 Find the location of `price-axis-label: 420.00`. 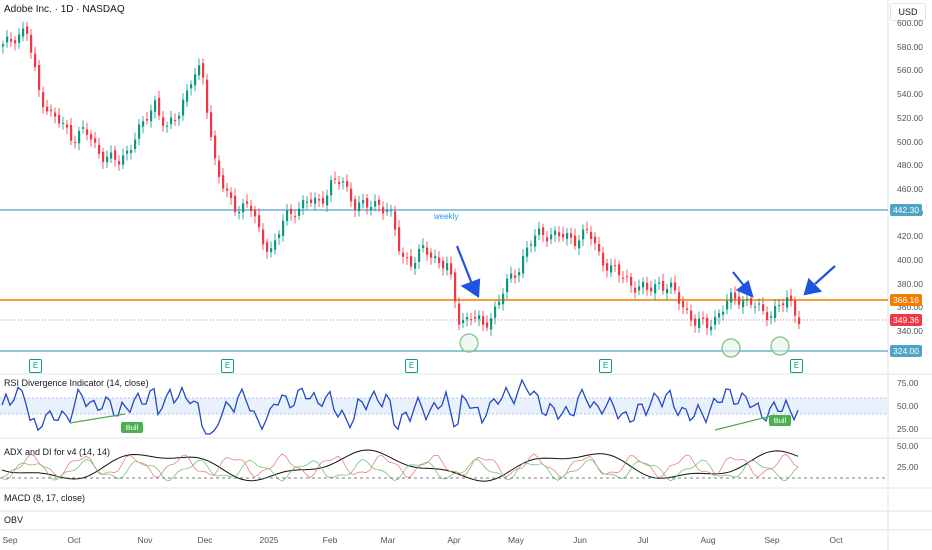

price-axis-label: 420.00 is located at coordinates (910, 236).